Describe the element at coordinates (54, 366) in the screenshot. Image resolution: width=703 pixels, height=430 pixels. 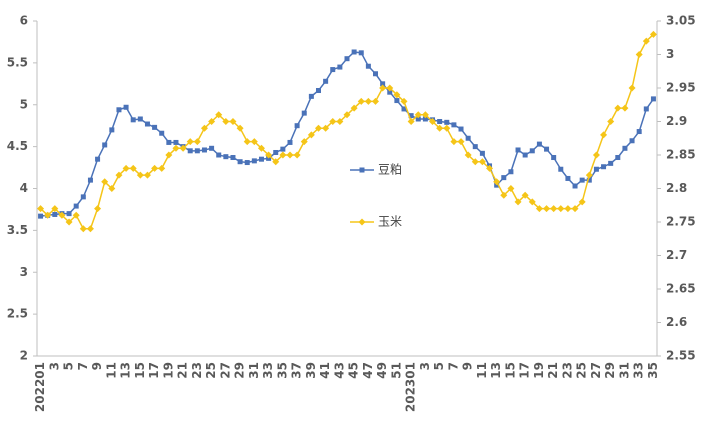
I see `x-tick-label: 3` at that location.